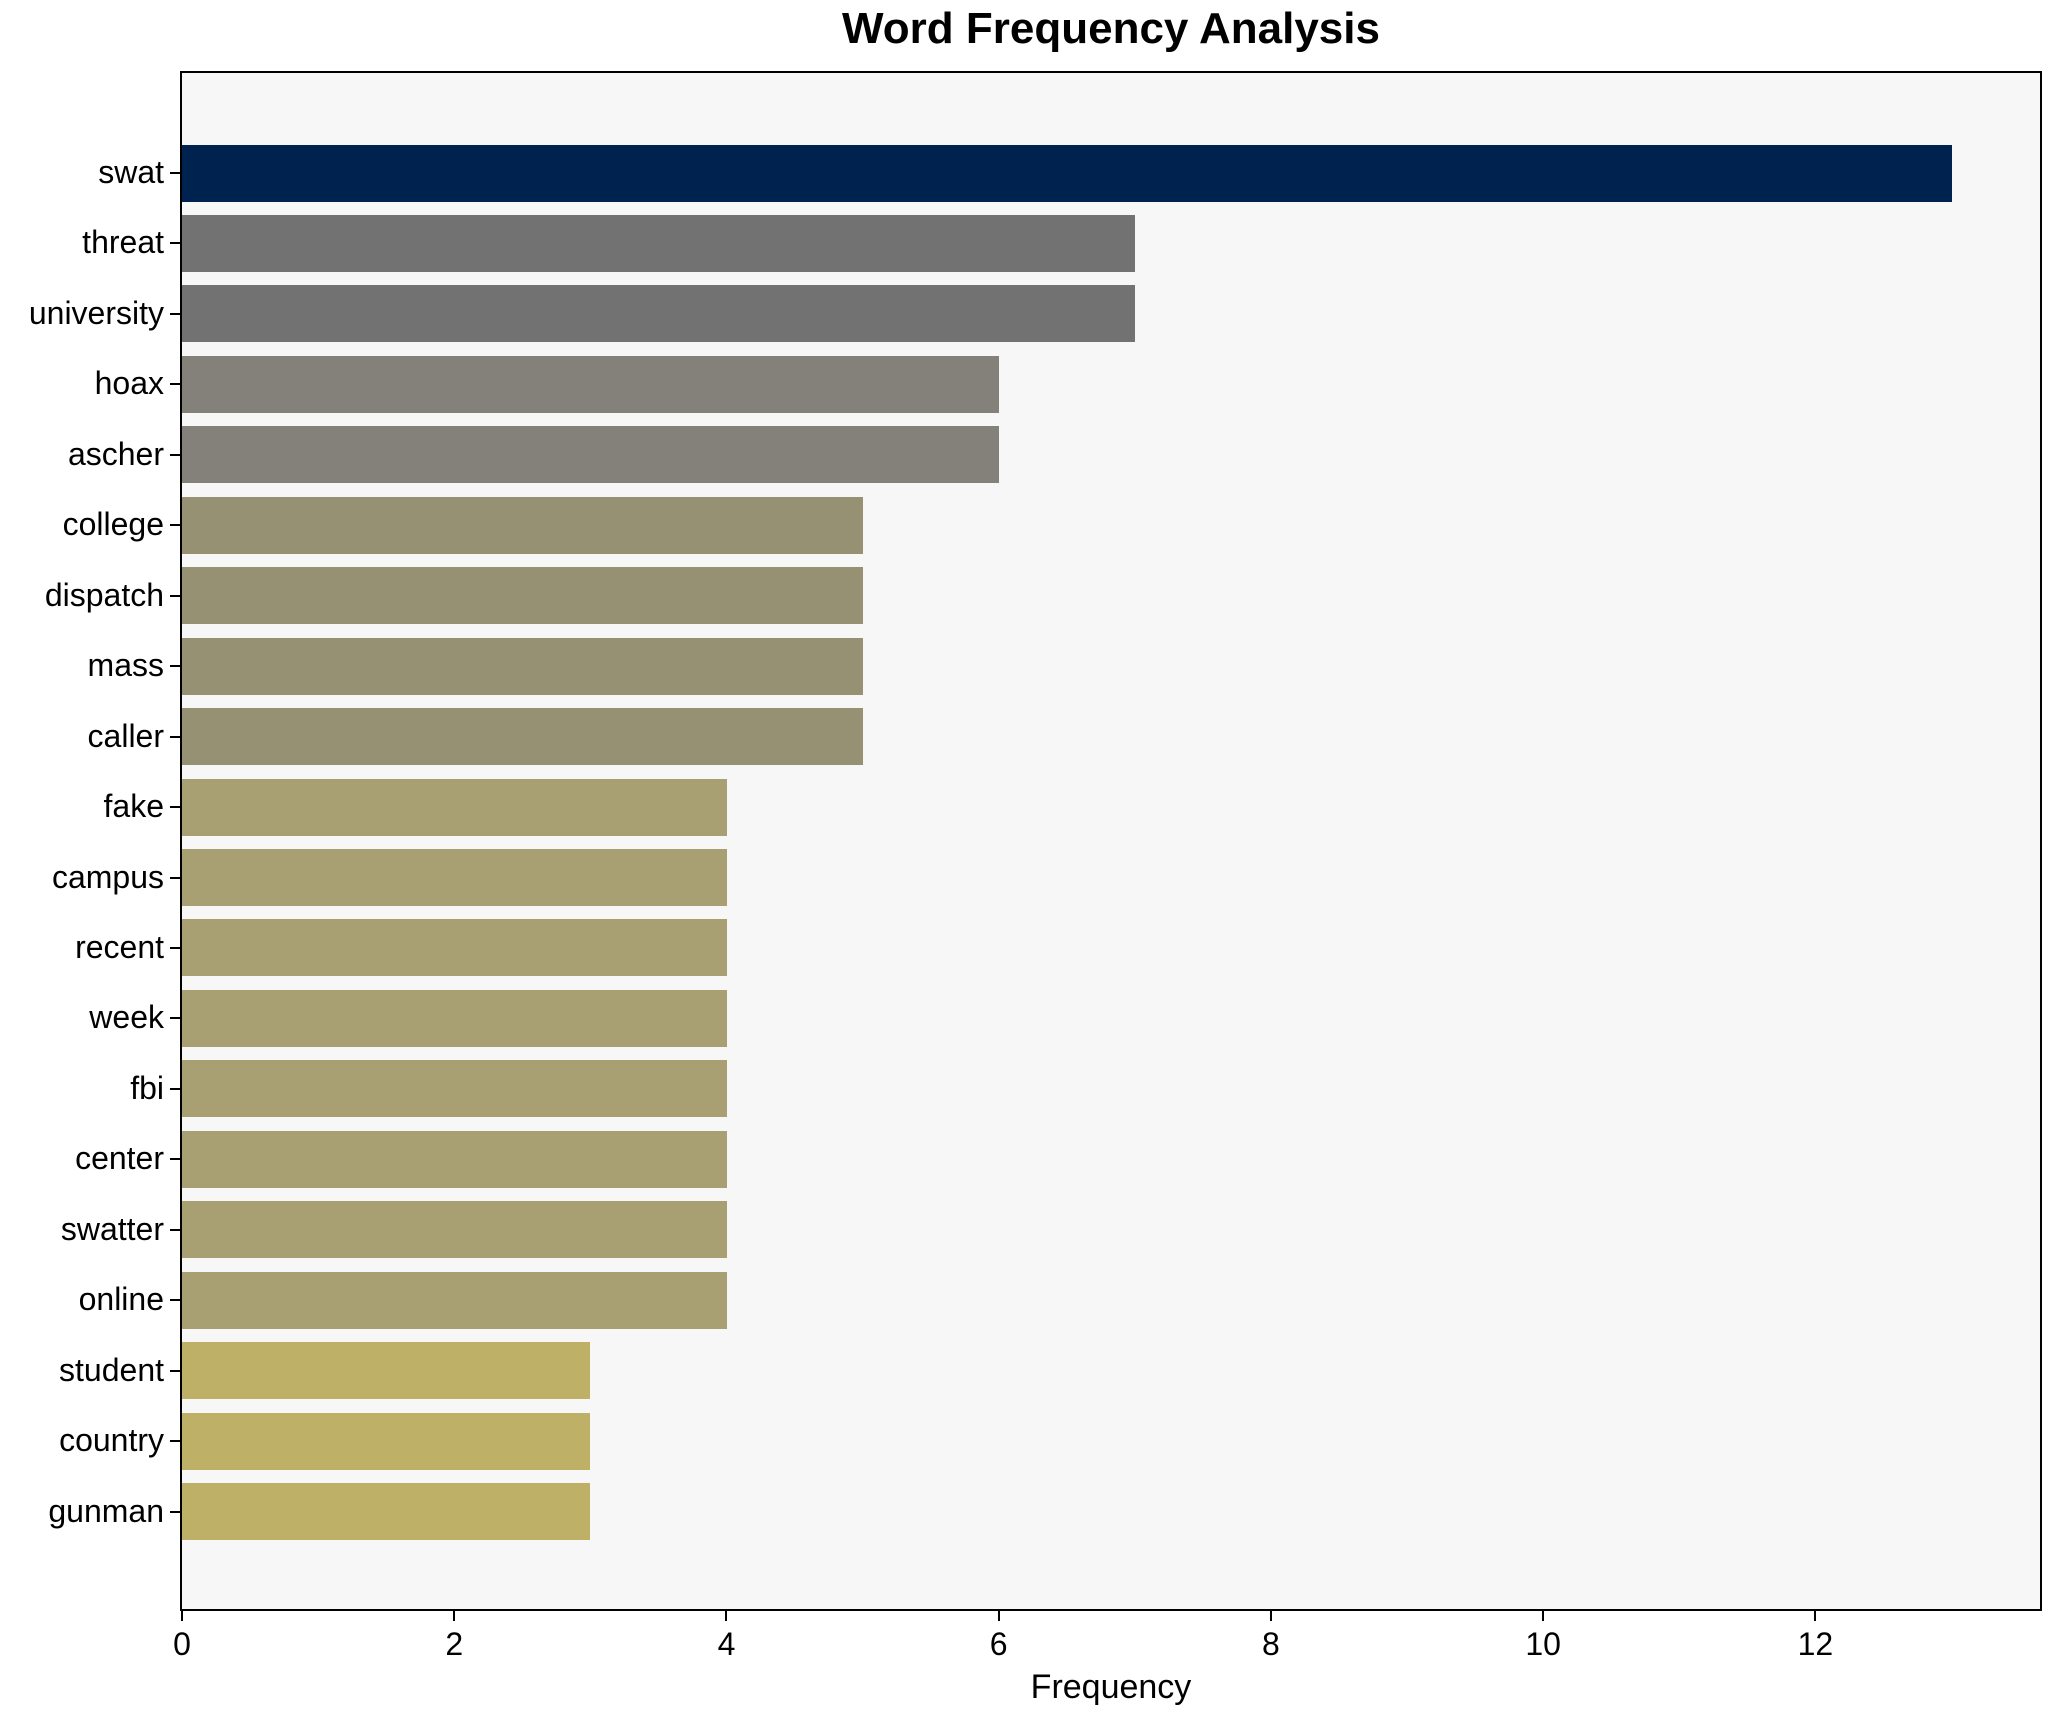 The height and width of the screenshot is (1722, 2060). What do you see at coordinates (147, 1087) in the screenshot?
I see `y-tick-label-fbi: fbi` at bounding box center [147, 1087].